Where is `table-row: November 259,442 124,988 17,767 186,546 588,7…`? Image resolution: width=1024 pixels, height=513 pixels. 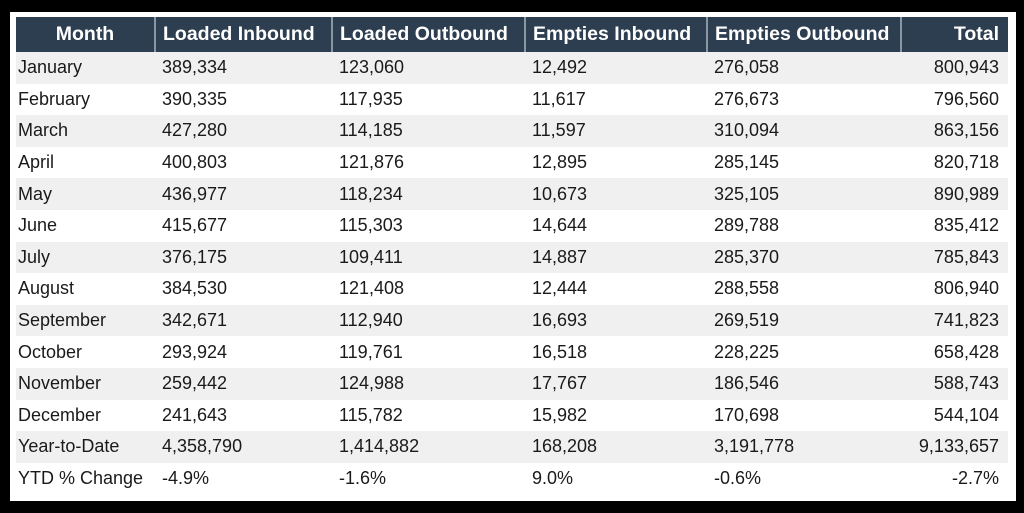
table-row: November 259,442 124,988 17,767 186,546 588,7… is located at coordinates (512, 383).